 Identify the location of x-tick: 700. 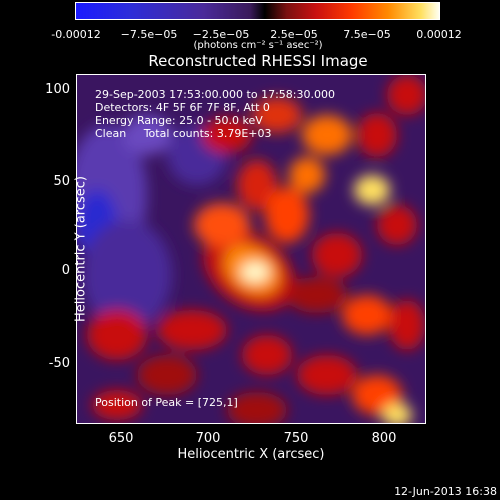
(208, 438).